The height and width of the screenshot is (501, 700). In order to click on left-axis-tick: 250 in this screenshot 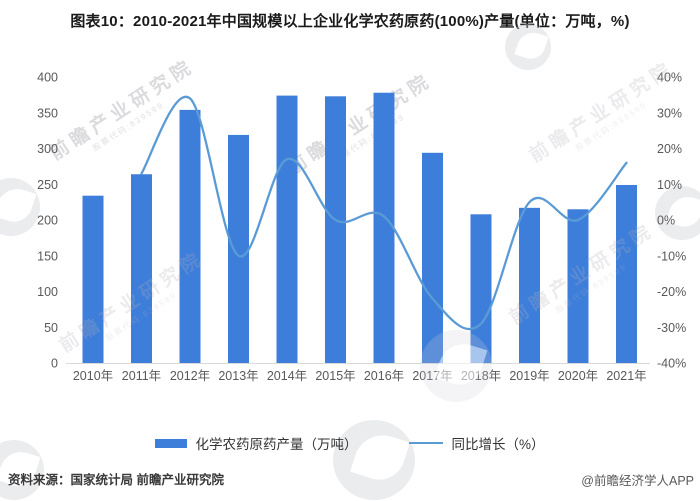, I will do `click(47, 185)`.